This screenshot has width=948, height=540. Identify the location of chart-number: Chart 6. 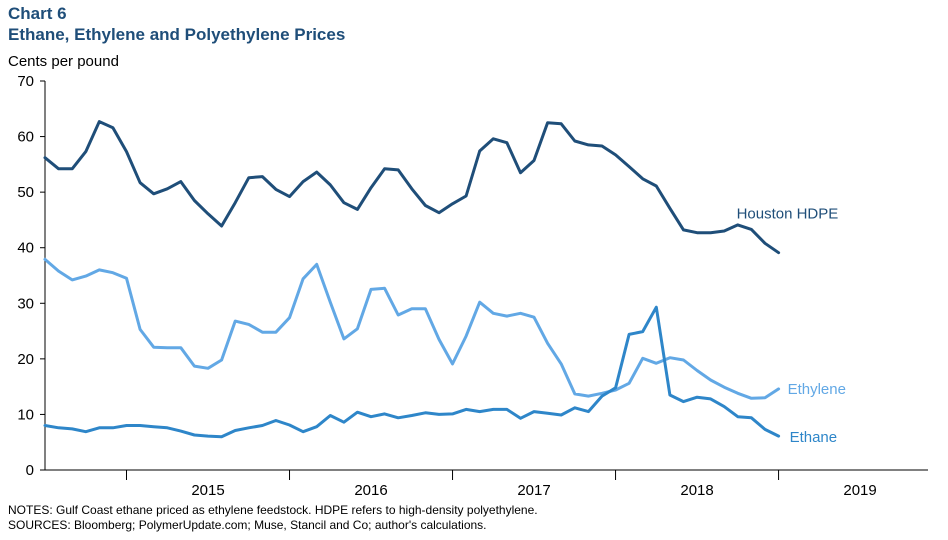
(37, 13).